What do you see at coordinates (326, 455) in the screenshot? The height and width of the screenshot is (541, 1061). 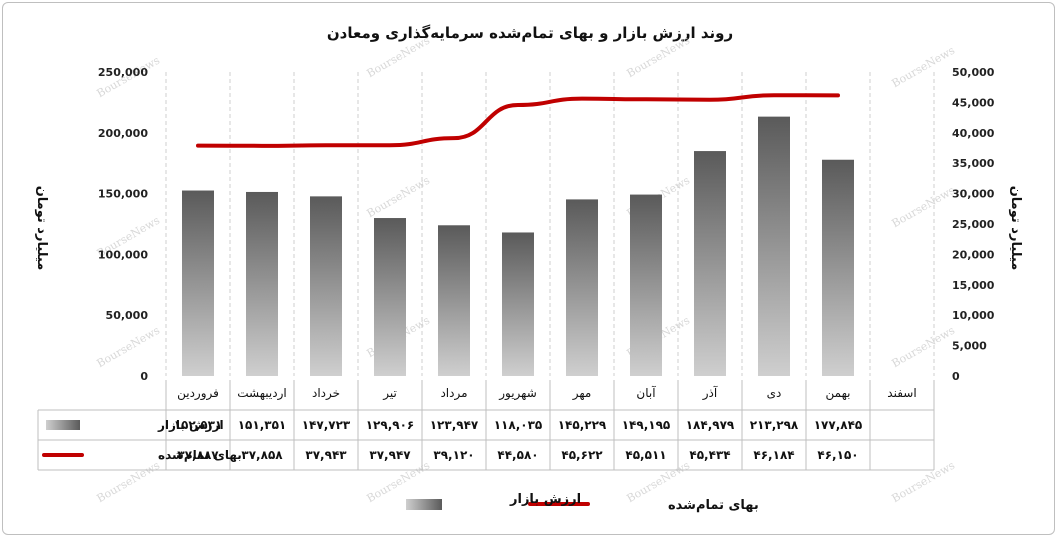 I see `table-cell: ۳۷,۹۴۳` at bounding box center [326, 455].